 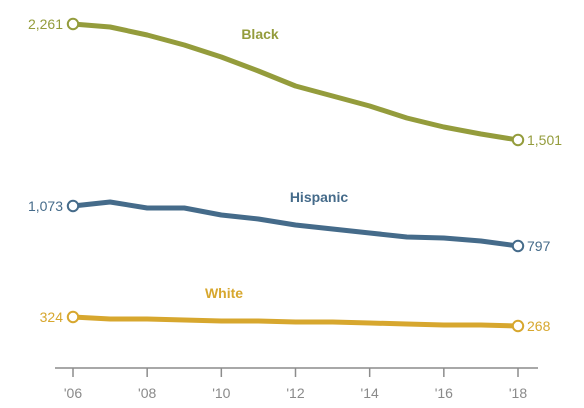 I want to click on black-end-value: 1,501, so click(x=544, y=140).